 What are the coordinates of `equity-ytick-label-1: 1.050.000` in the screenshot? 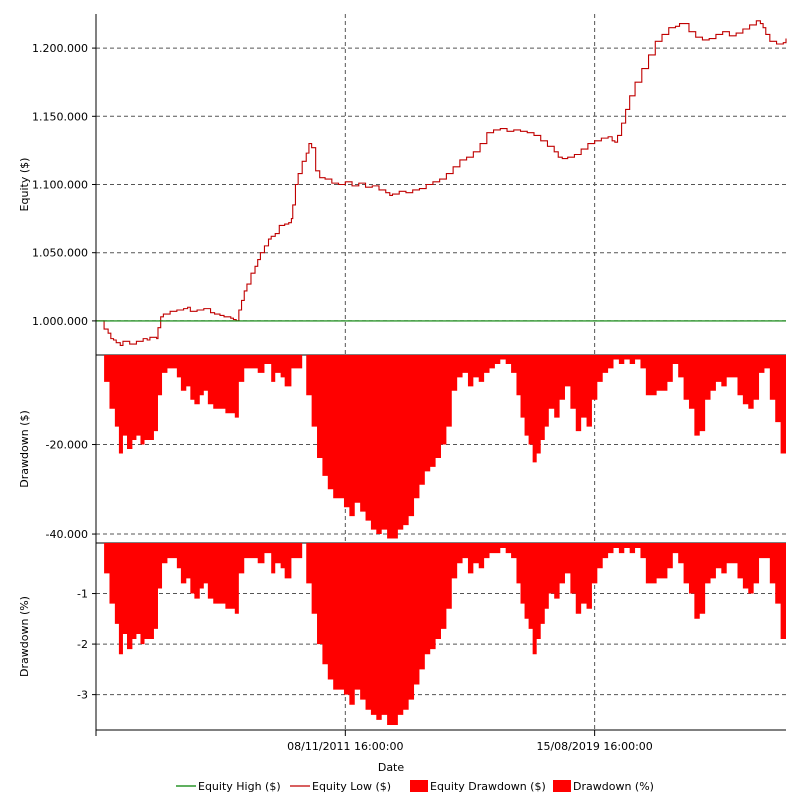 It's located at (60, 253).